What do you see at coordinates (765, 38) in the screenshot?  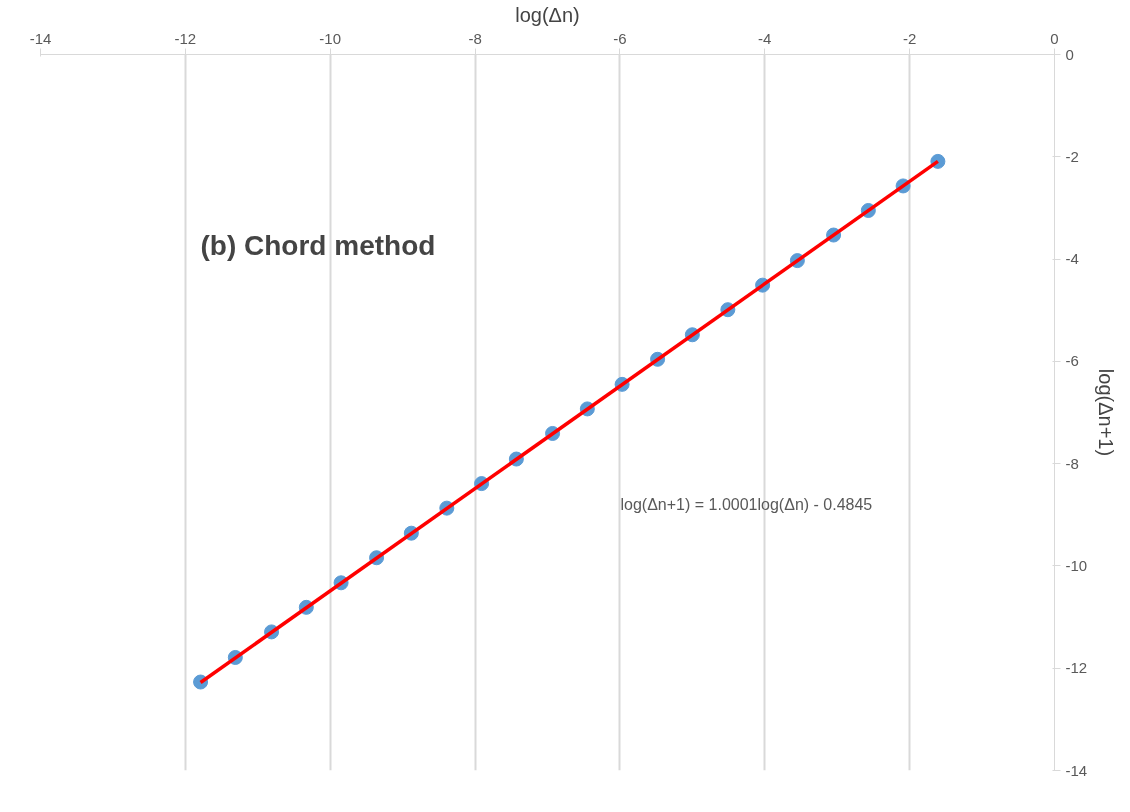 I see `x-tick-label: -4` at bounding box center [765, 38].